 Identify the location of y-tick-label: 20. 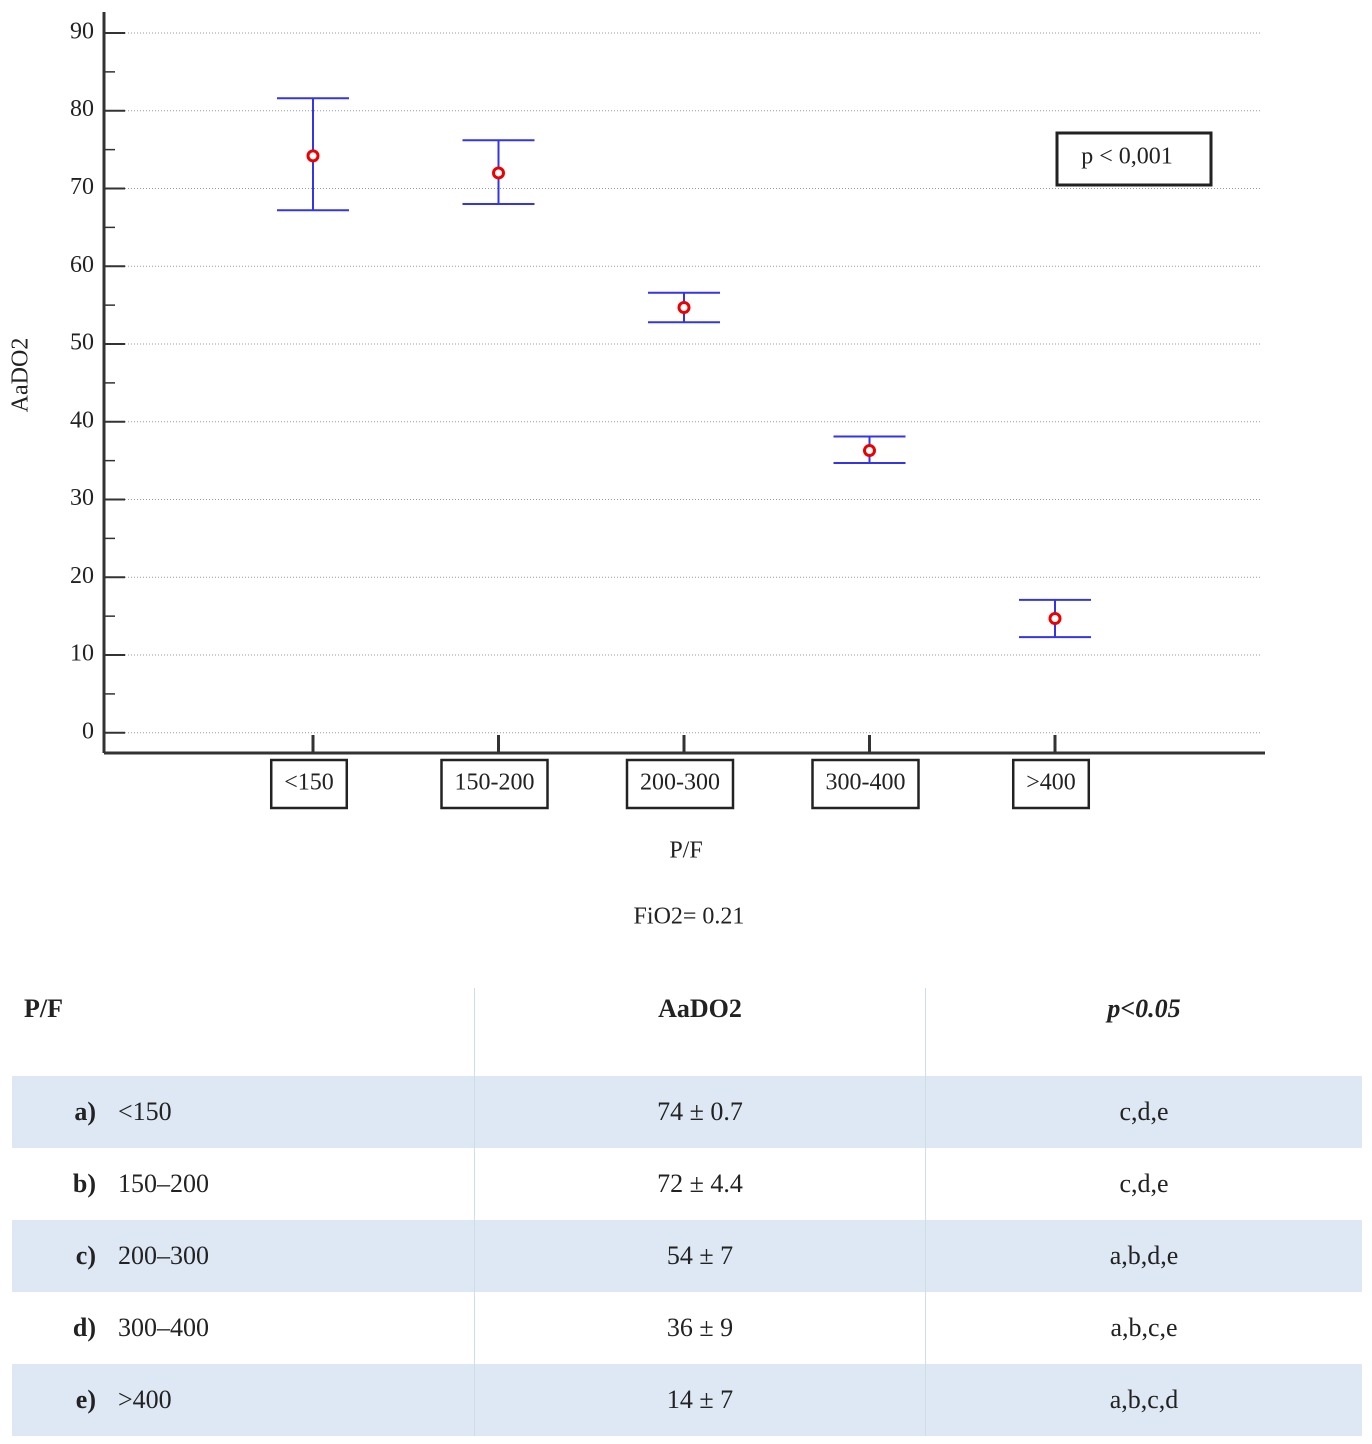
(82, 576).